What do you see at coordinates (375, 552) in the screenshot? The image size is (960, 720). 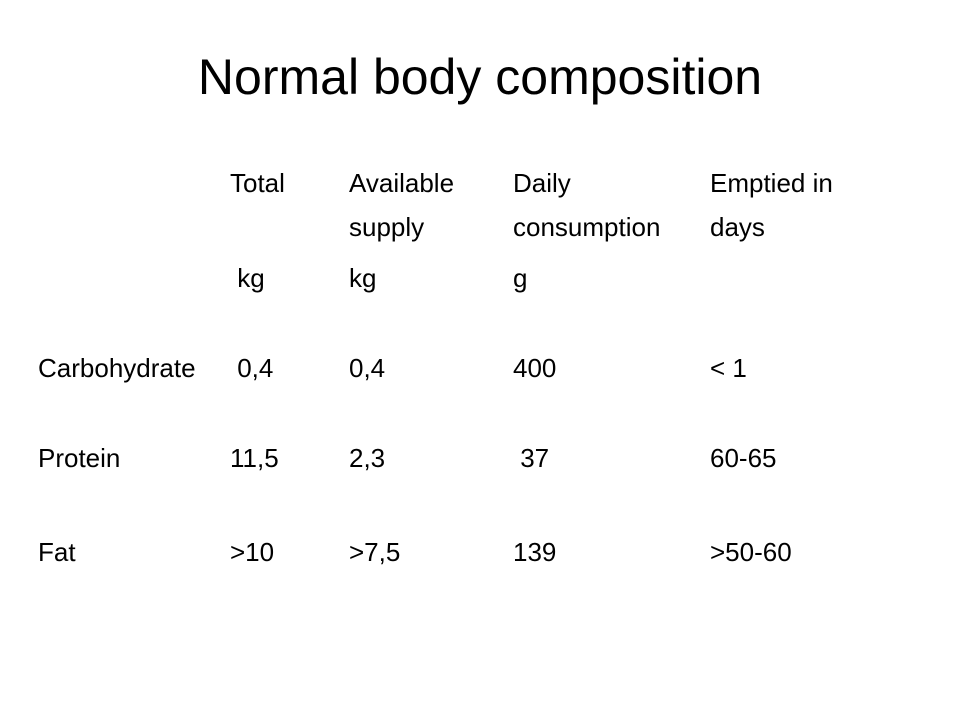 I see `fat-available: >7,5` at bounding box center [375, 552].